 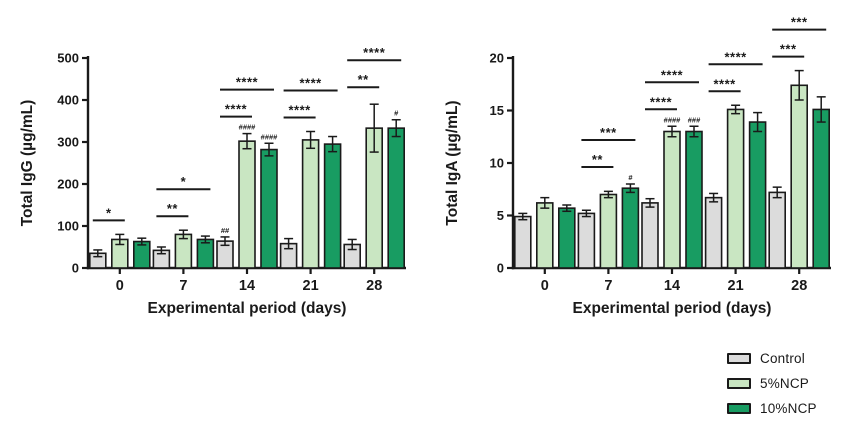 I want to click on legend-item-10-ncp: 10%NCP, so click(x=772, y=408).